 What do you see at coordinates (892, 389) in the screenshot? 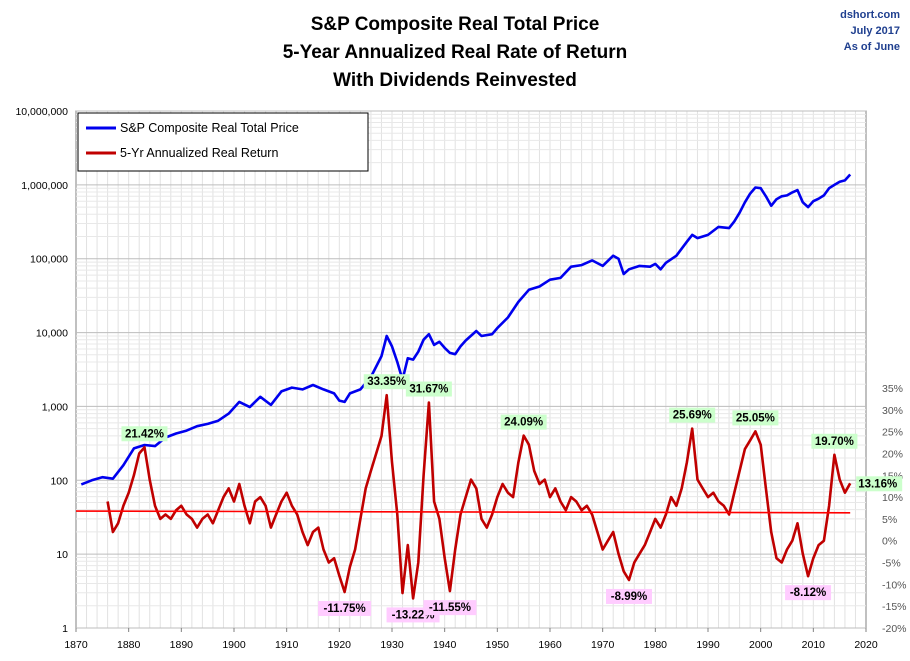
I see `y-right-tick-label: 35%` at bounding box center [892, 389].